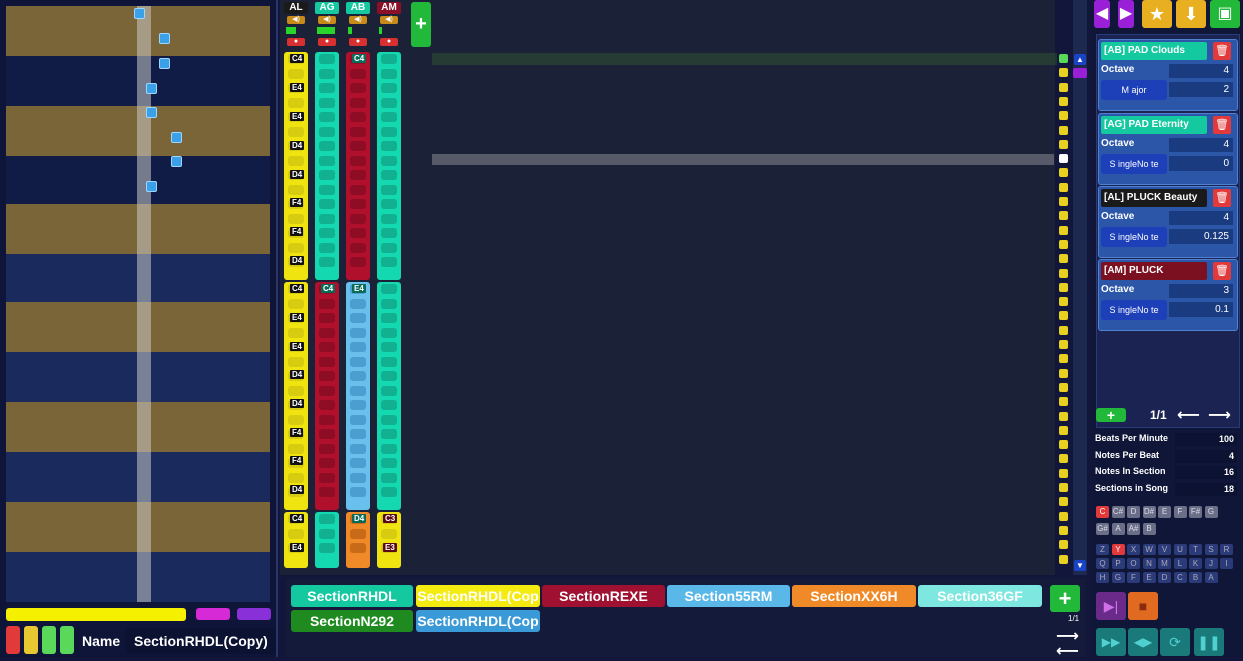  Describe the element at coordinates (478, 621) in the screenshot. I see `section-button: SectionRHDL(Cop` at that location.